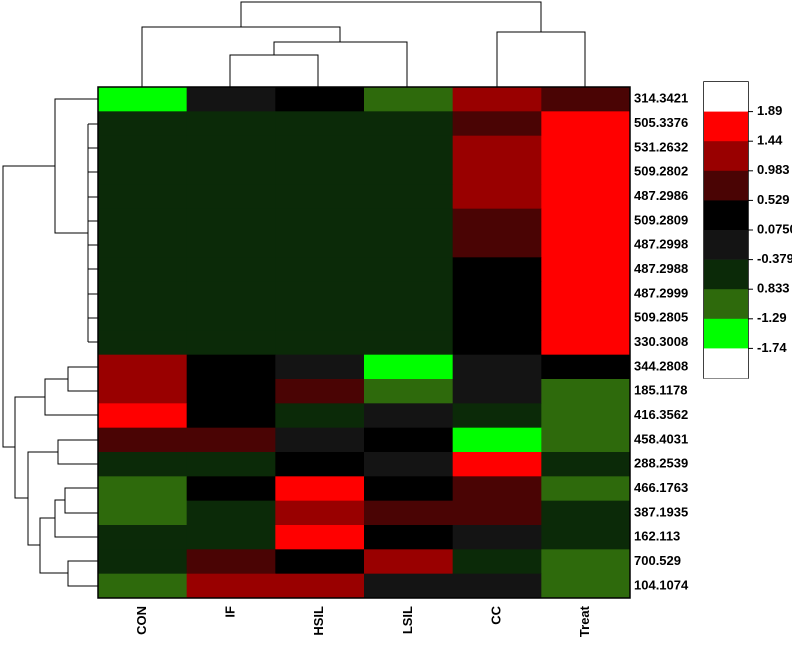 Image resolution: width=792 pixels, height=653 pixels. I want to click on y-tick-label: 162.113, so click(657, 536).